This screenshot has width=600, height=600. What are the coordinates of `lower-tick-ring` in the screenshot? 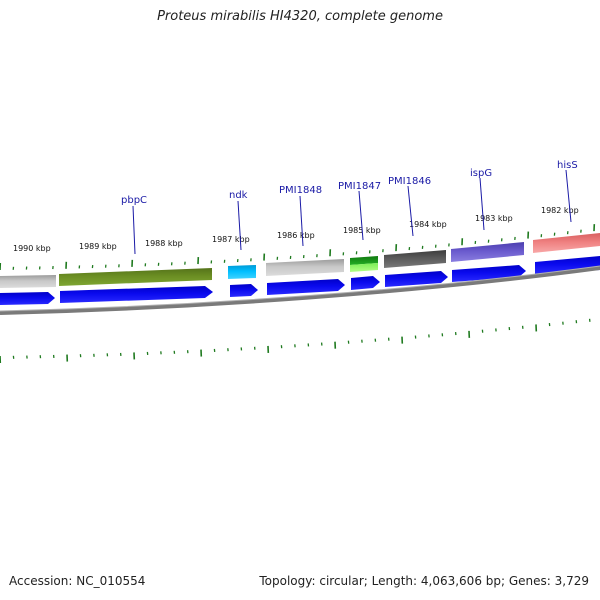 It's located at (295, 341).